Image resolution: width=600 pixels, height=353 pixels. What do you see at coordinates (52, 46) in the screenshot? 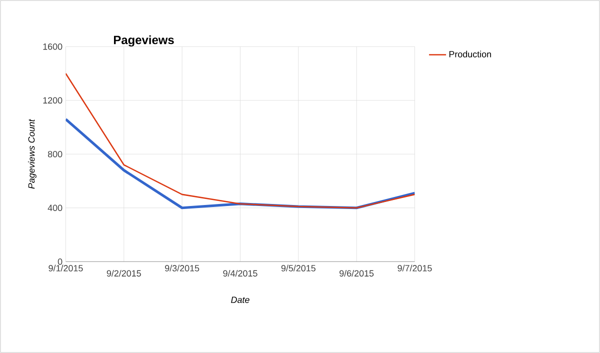
I see `y-tick-label: 1600` at bounding box center [52, 46].